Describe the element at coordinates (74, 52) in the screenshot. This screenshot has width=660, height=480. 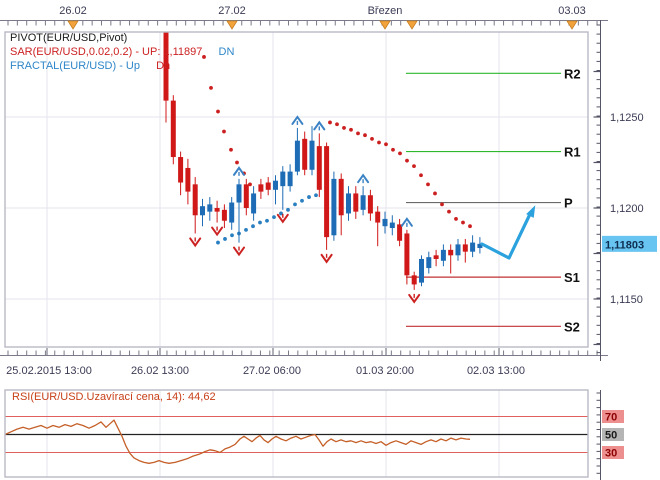
I see `legend-sar-text: SAR(EUR/USD,0.02,0.2) -` at that location.